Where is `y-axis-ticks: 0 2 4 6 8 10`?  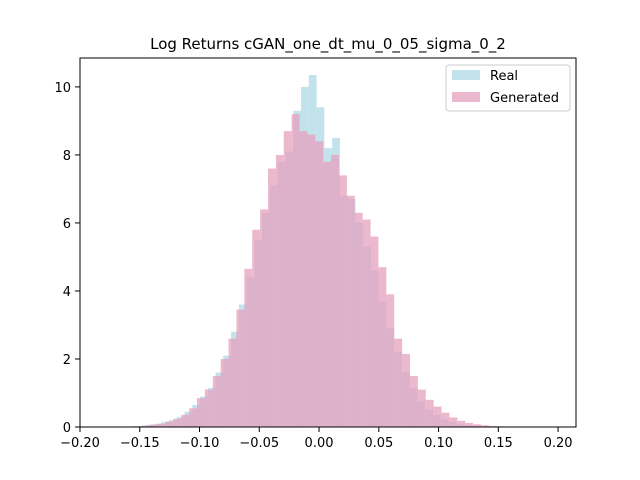
y-axis-ticks: 0 2 4 6 8 10 is located at coordinates (67, 258).